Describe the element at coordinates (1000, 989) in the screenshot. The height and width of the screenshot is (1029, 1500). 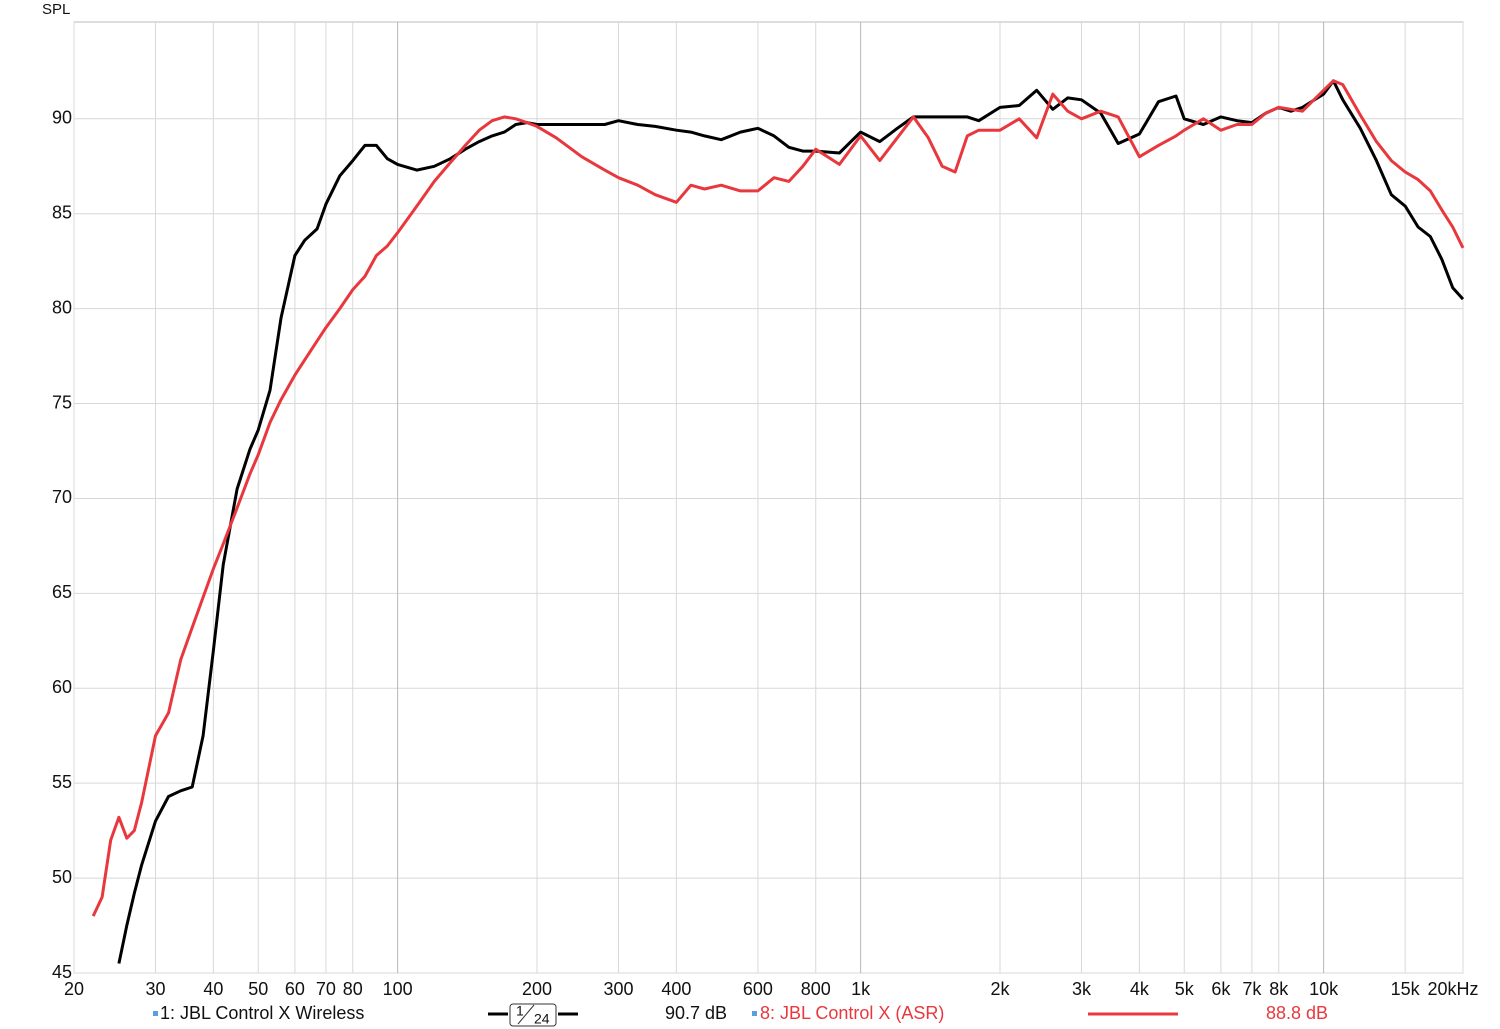
I see `x-tick-label: 2k` at that location.